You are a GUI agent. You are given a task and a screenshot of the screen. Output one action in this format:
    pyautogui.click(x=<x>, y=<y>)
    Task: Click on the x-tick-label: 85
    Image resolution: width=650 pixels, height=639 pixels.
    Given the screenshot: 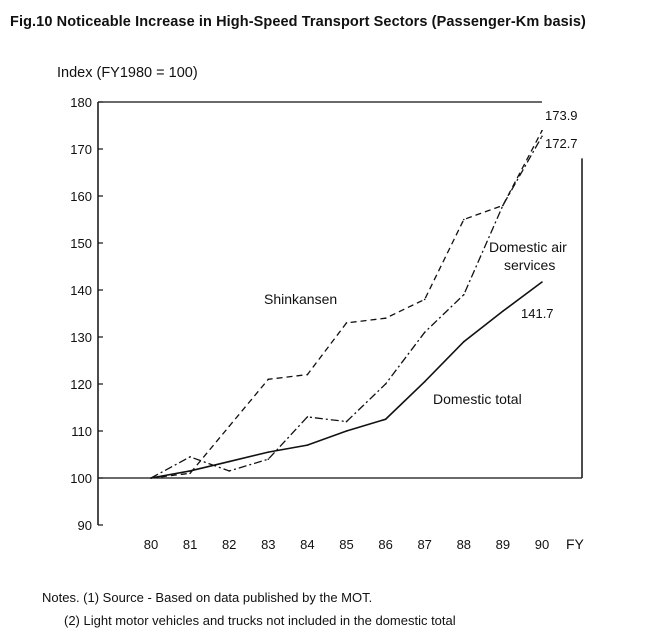 What is the action you would take?
    pyautogui.click(x=346, y=544)
    